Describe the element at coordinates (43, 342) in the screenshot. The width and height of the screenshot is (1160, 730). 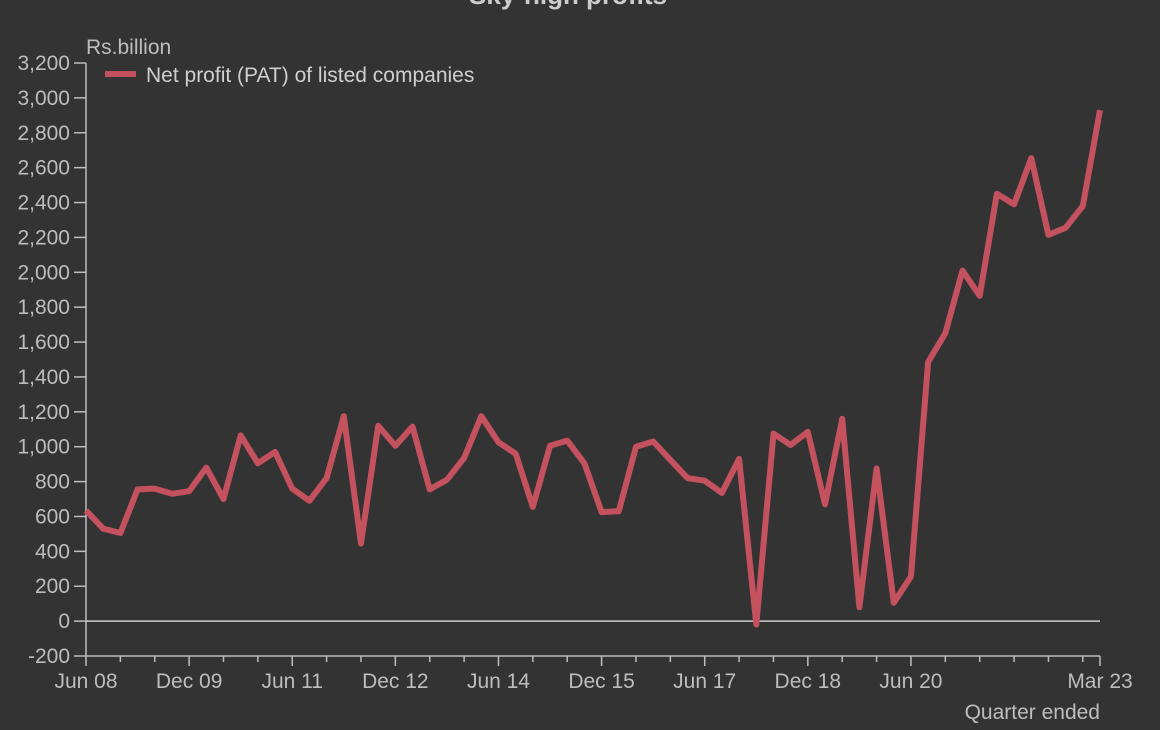
I see `y-tick-label: 1,600` at that location.